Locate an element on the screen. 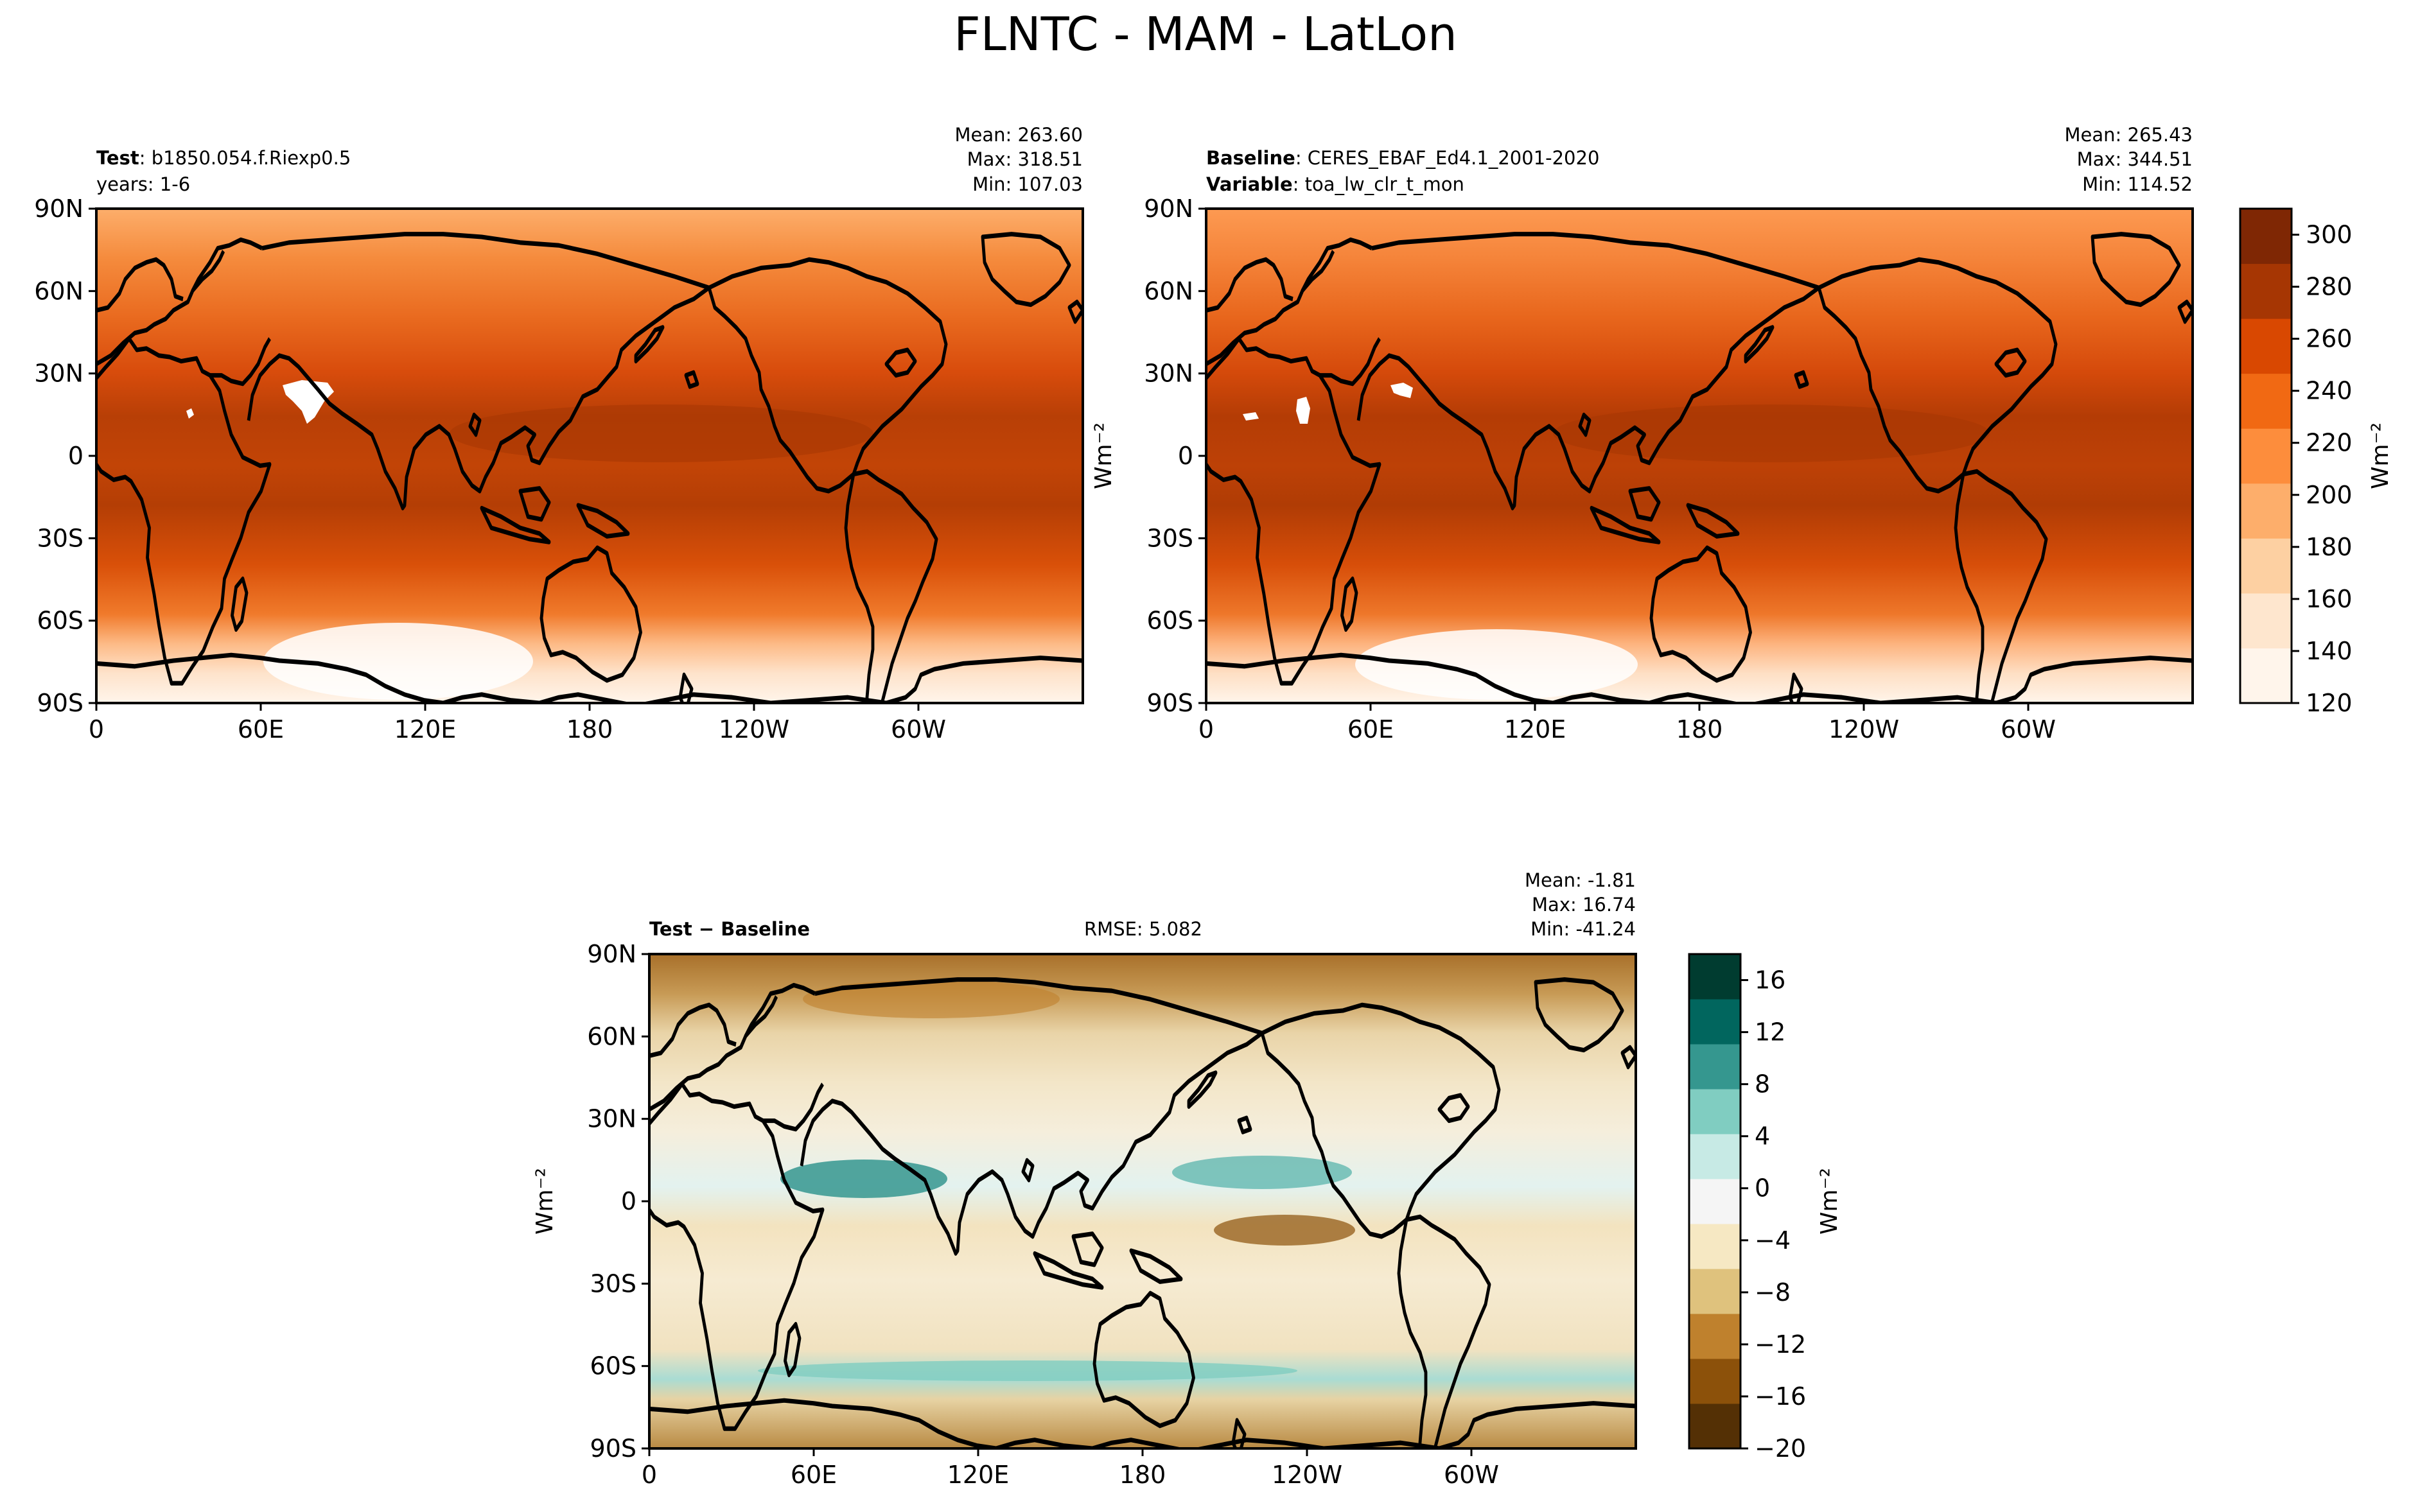 The width and height of the screenshot is (2411, 1512). diff-colorbar-tick-label: 12 is located at coordinates (1770, 1032).